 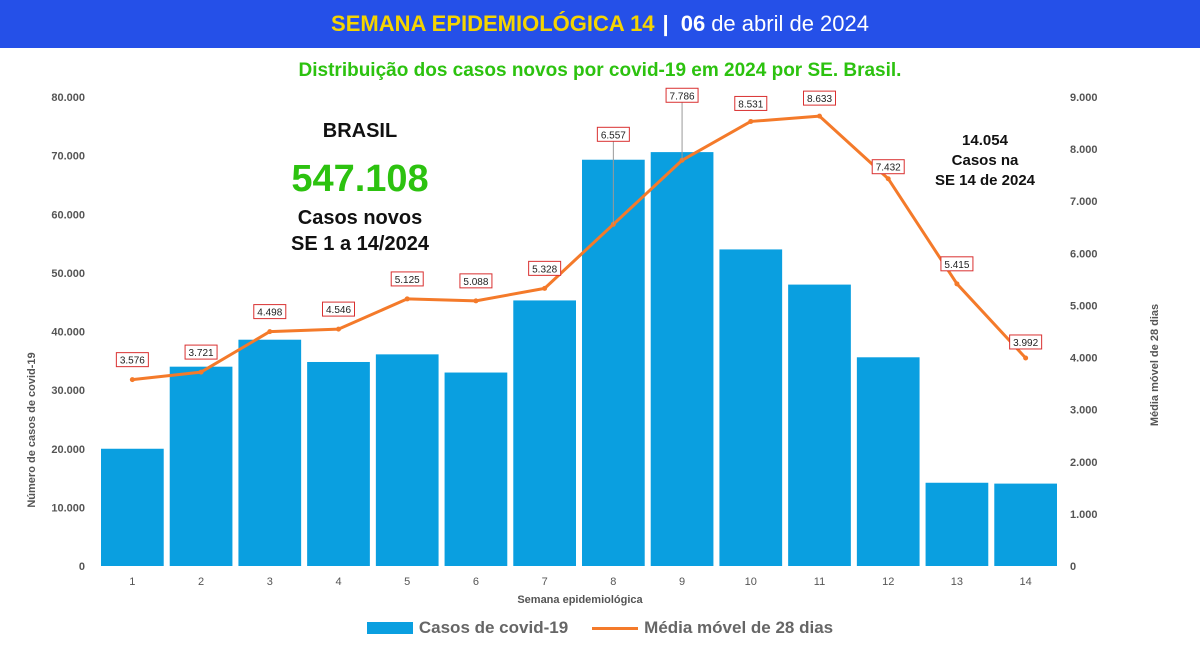 What do you see at coordinates (132, 582) in the screenshot?
I see `x-tick-label: 1` at bounding box center [132, 582].